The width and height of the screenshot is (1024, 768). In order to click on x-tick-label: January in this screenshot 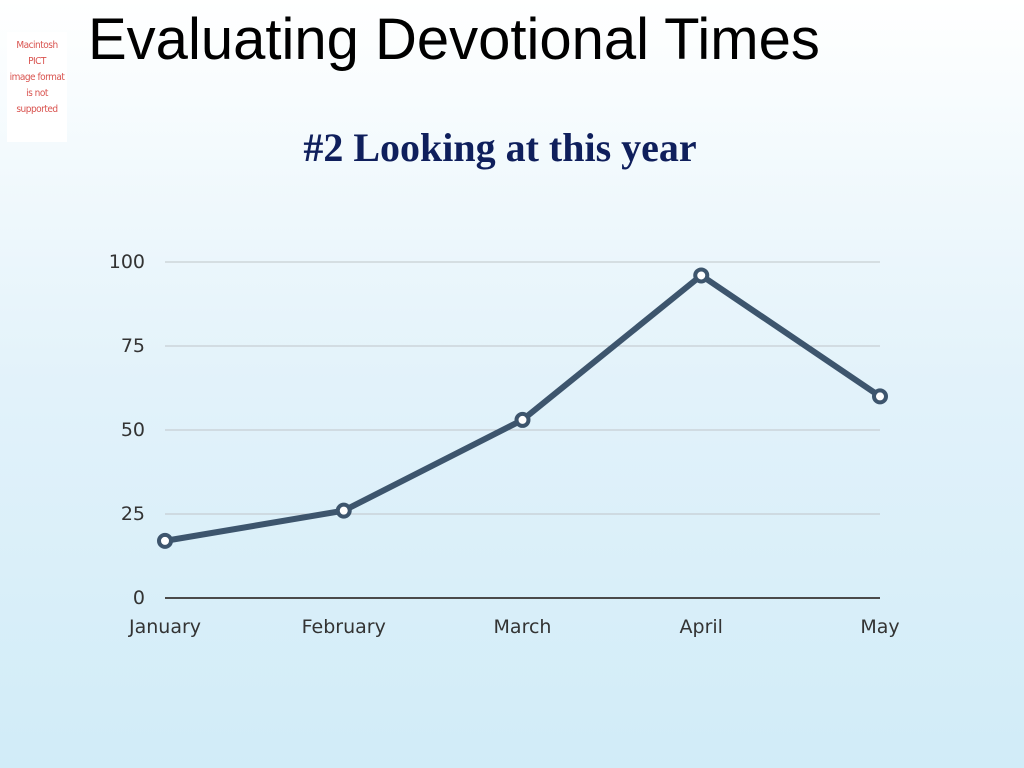, I will do `click(164, 627)`.